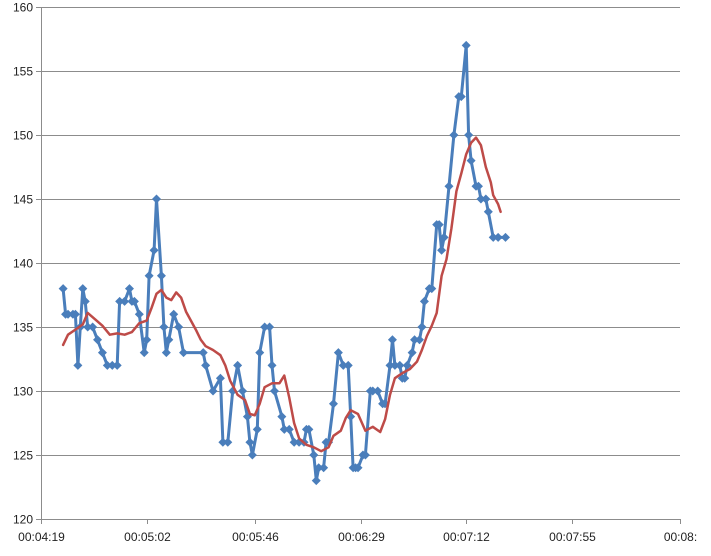 The width and height of the screenshot is (711, 556). Describe the element at coordinates (23, 264) in the screenshot. I see `y-tick-label: 140` at that location.